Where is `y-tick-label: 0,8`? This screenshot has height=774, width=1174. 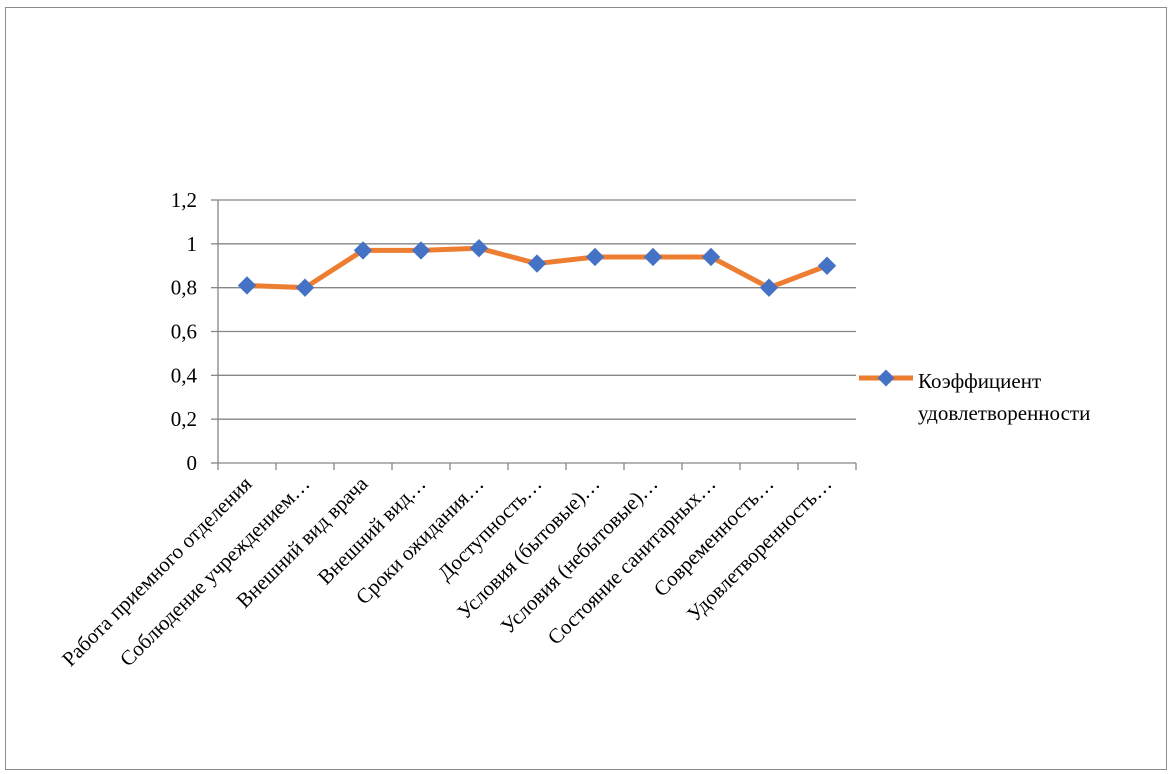 y-tick-label: 0,8 is located at coordinates (184, 288).